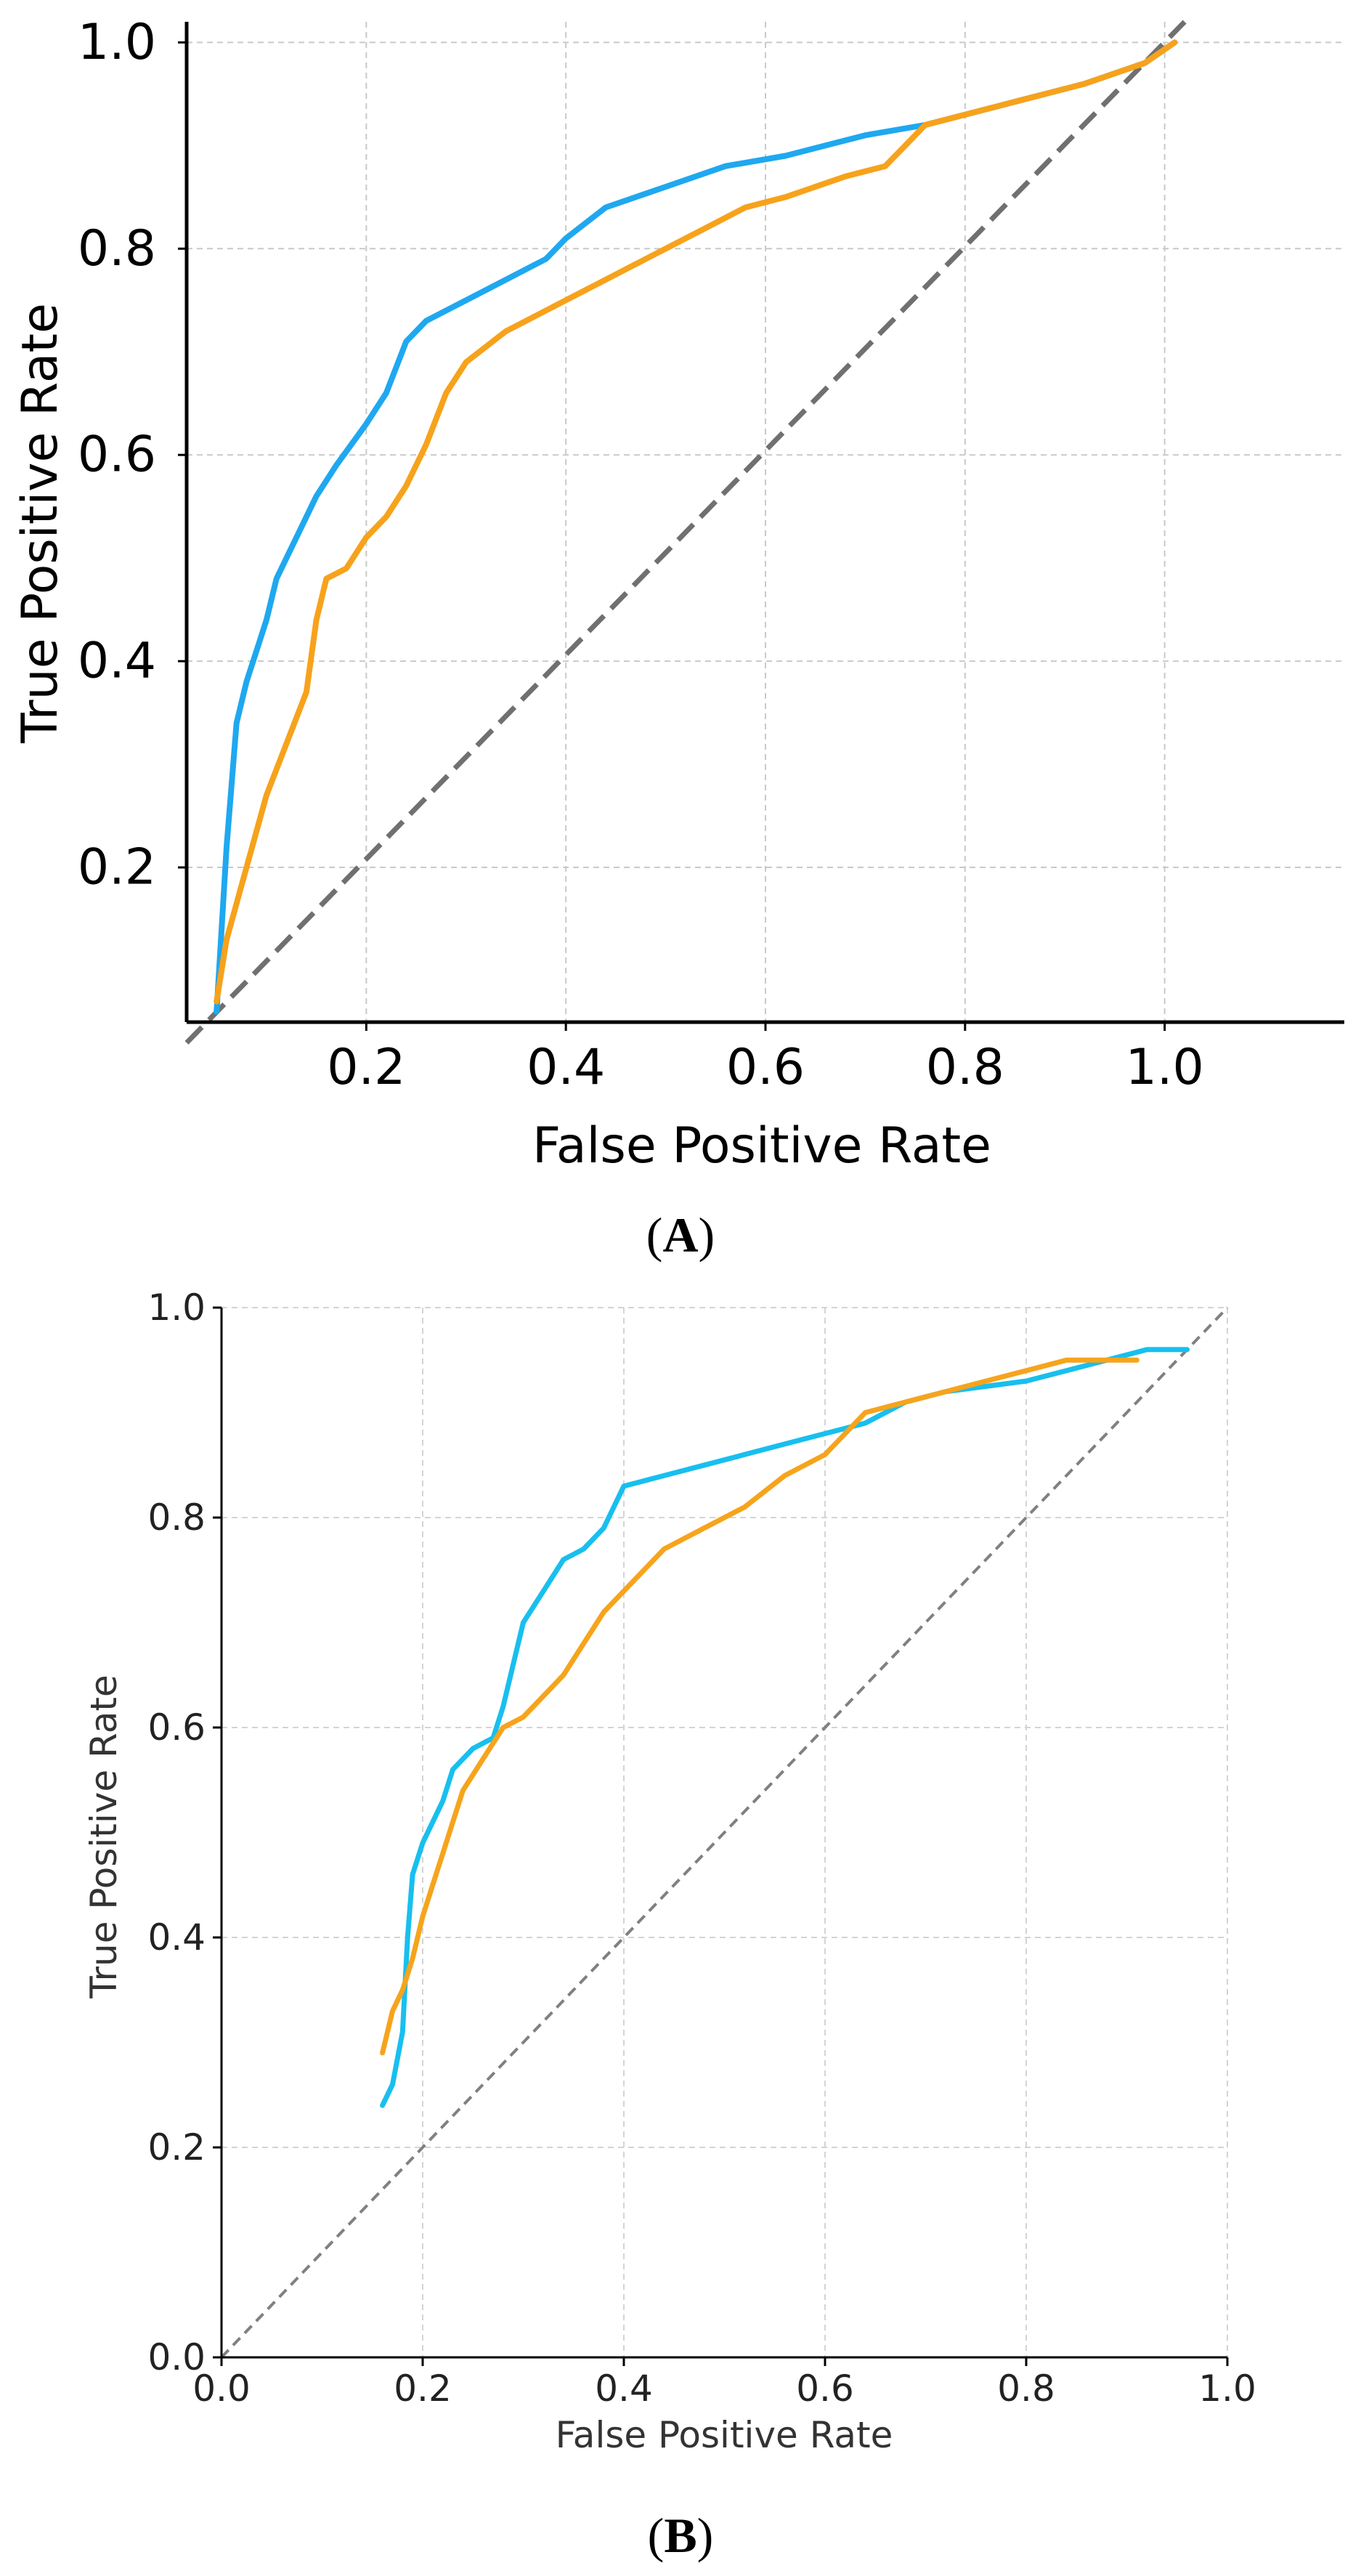  I want to click on panel-caption-a: (A), so click(680, 1235).